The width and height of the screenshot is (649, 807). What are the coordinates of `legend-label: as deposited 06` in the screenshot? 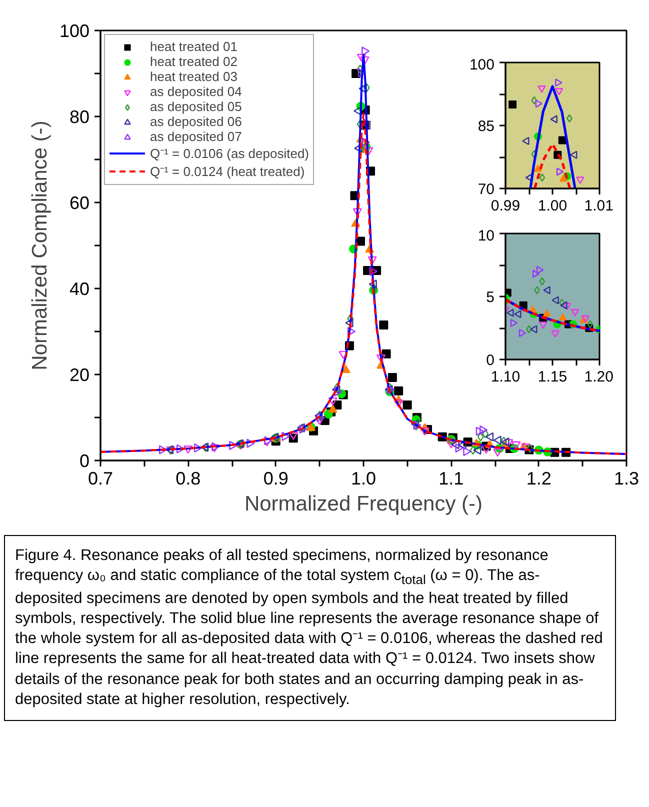 It's located at (196, 121).